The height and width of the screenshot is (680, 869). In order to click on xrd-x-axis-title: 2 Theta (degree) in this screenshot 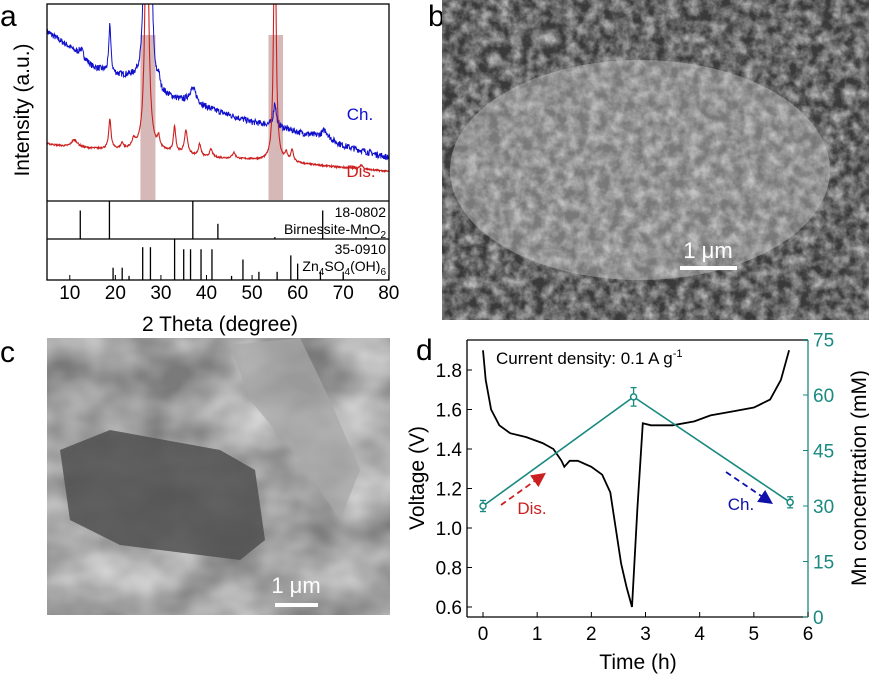, I will do `click(220, 324)`.